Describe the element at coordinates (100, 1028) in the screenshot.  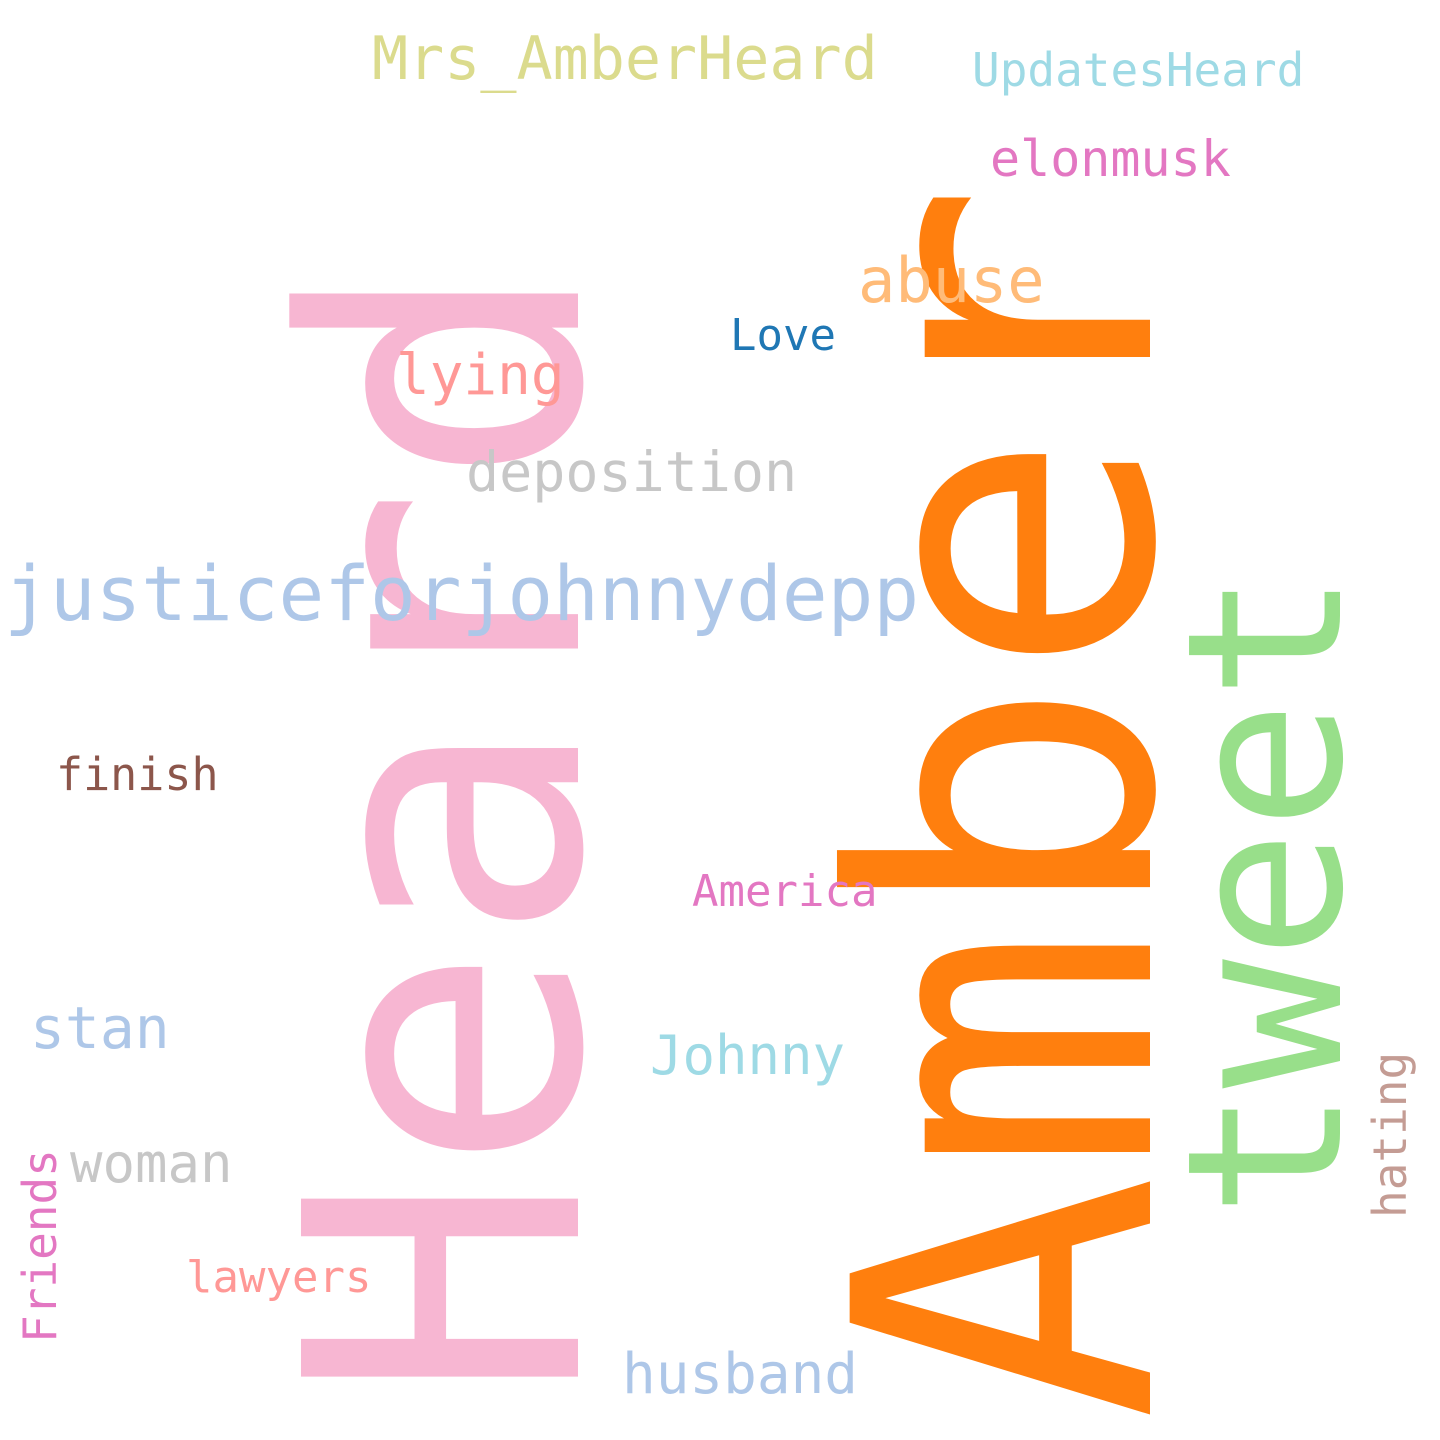
I see `word-stan: stan` at that location.